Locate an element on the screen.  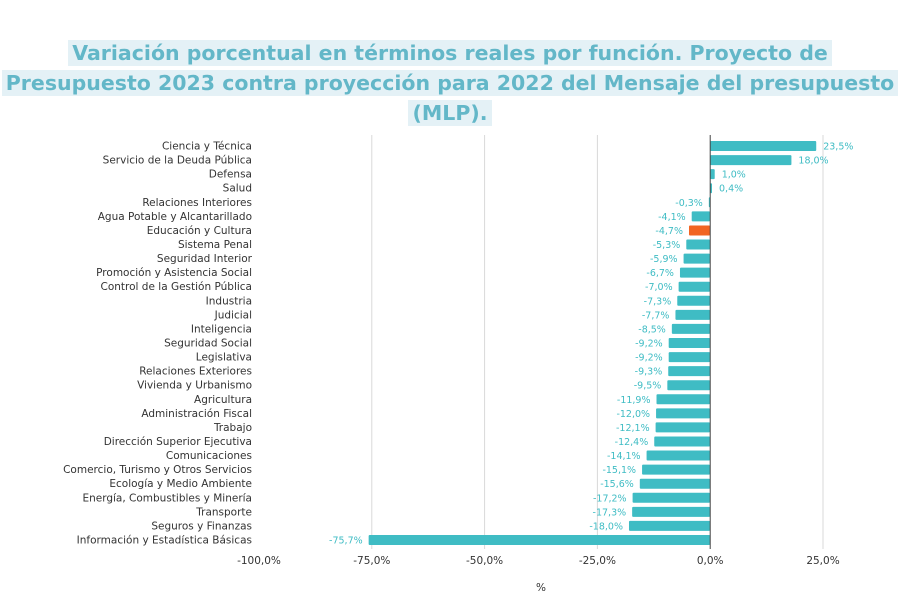
data-label: -75,7% is located at coordinates (346, 540).